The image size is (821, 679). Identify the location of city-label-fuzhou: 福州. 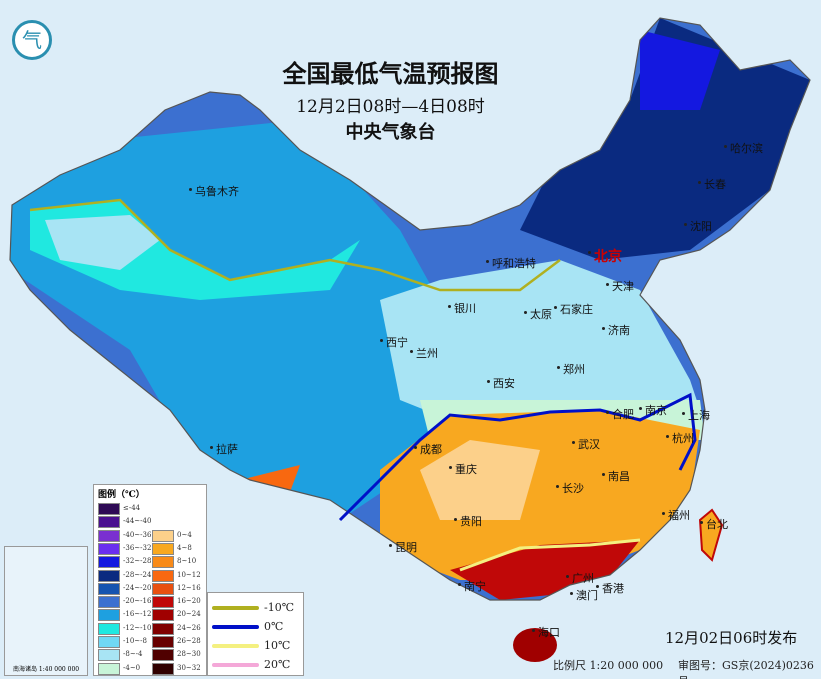
(676, 515).